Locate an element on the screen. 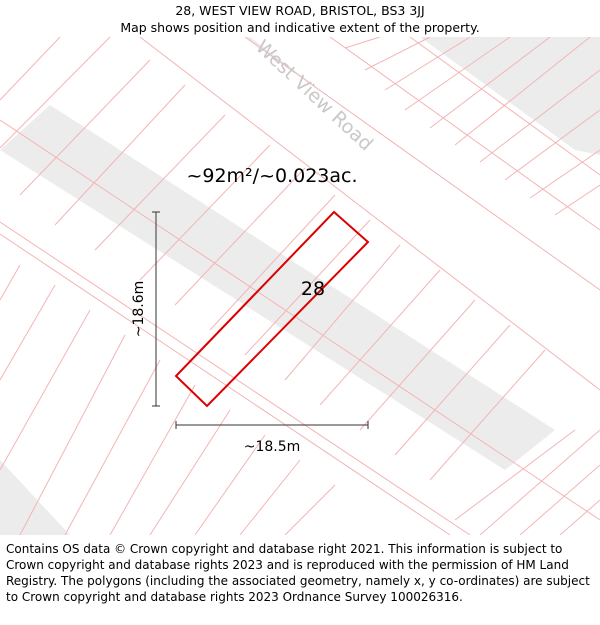 Image resolution: width=600 pixels, height=625 pixels. property-boundary-outline is located at coordinates (272, 309).